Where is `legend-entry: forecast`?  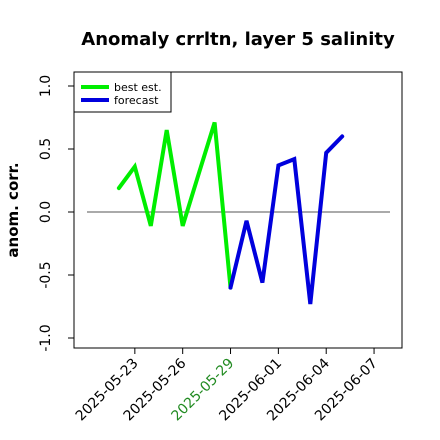
legend-entry: forecast is located at coordinates (136, 100).